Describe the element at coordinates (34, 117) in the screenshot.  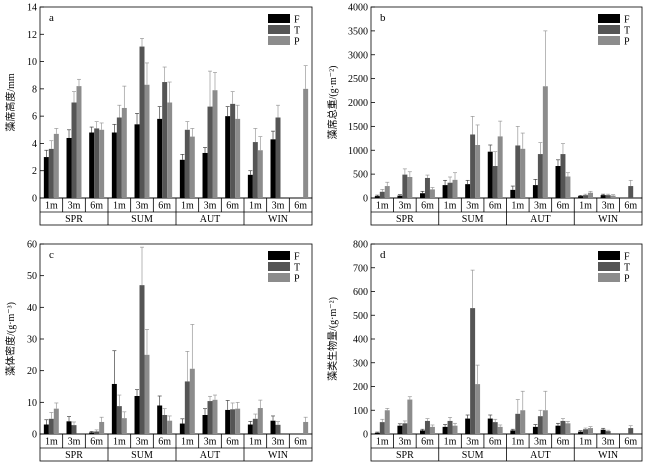
I see `y-tick-label: 6` at that location.